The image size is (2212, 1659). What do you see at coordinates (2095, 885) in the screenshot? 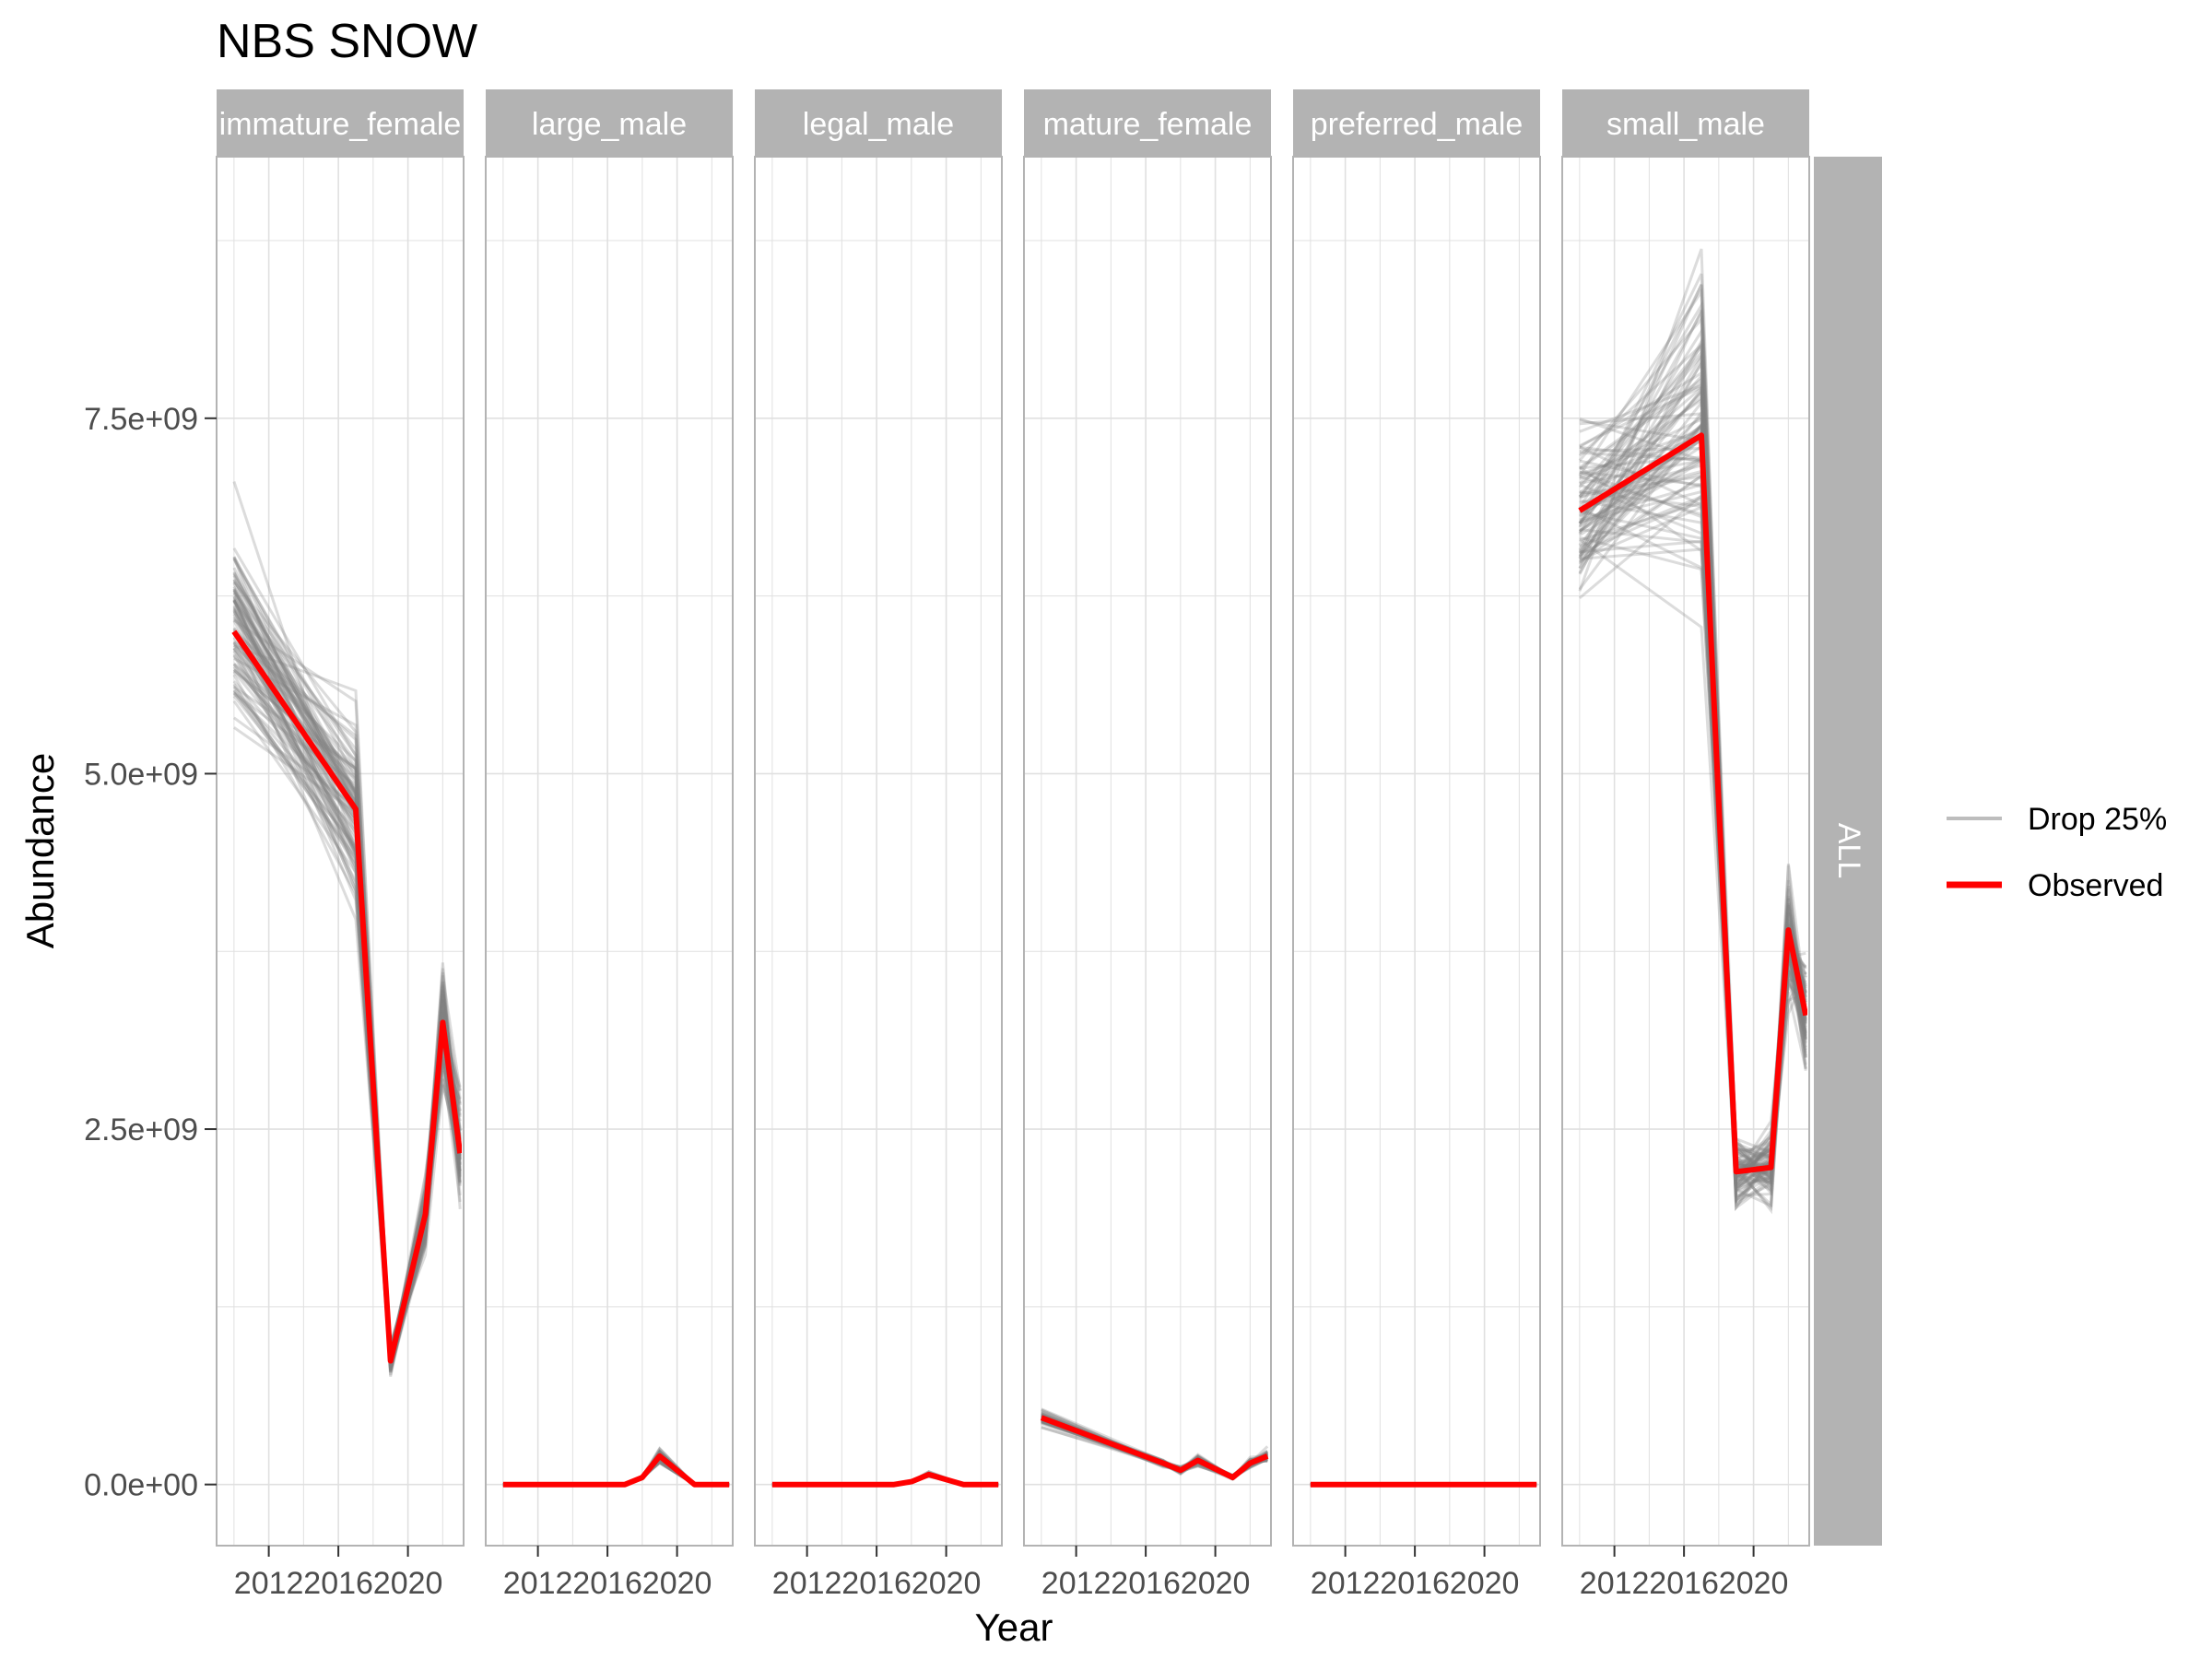
I see `legend-label-observed: Observed` at bounding box center [2095, 885].